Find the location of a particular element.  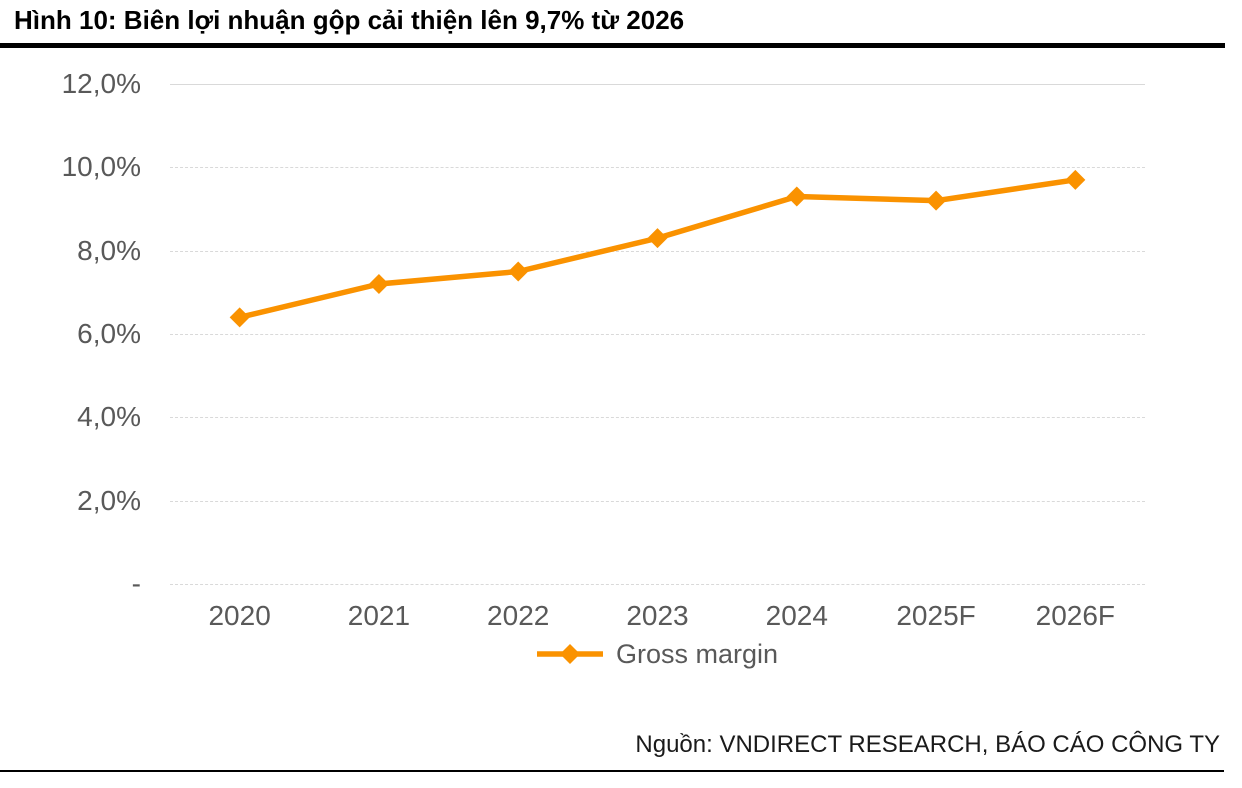

gross-margin-line-chart is located at coordinates (657, 248).